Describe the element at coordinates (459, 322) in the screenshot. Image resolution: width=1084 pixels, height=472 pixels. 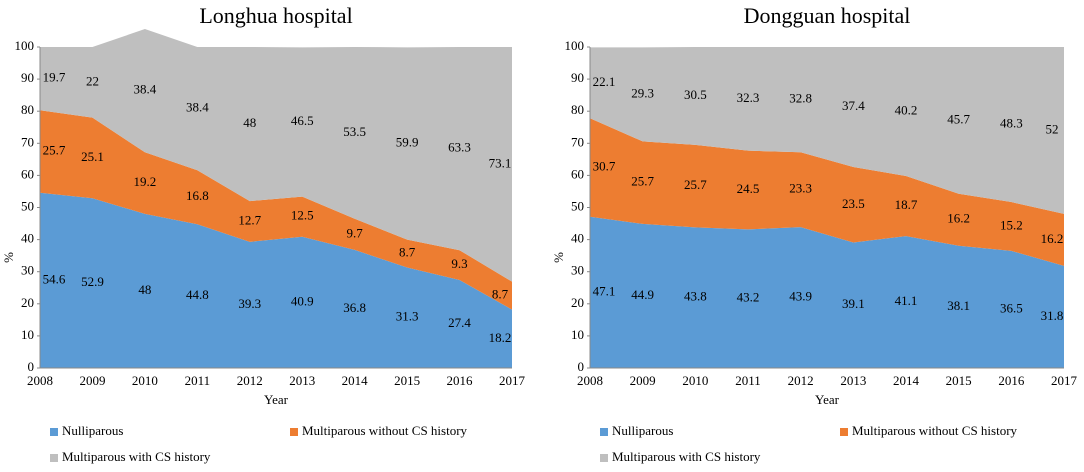
I see `data-label: 27.4` at that location.